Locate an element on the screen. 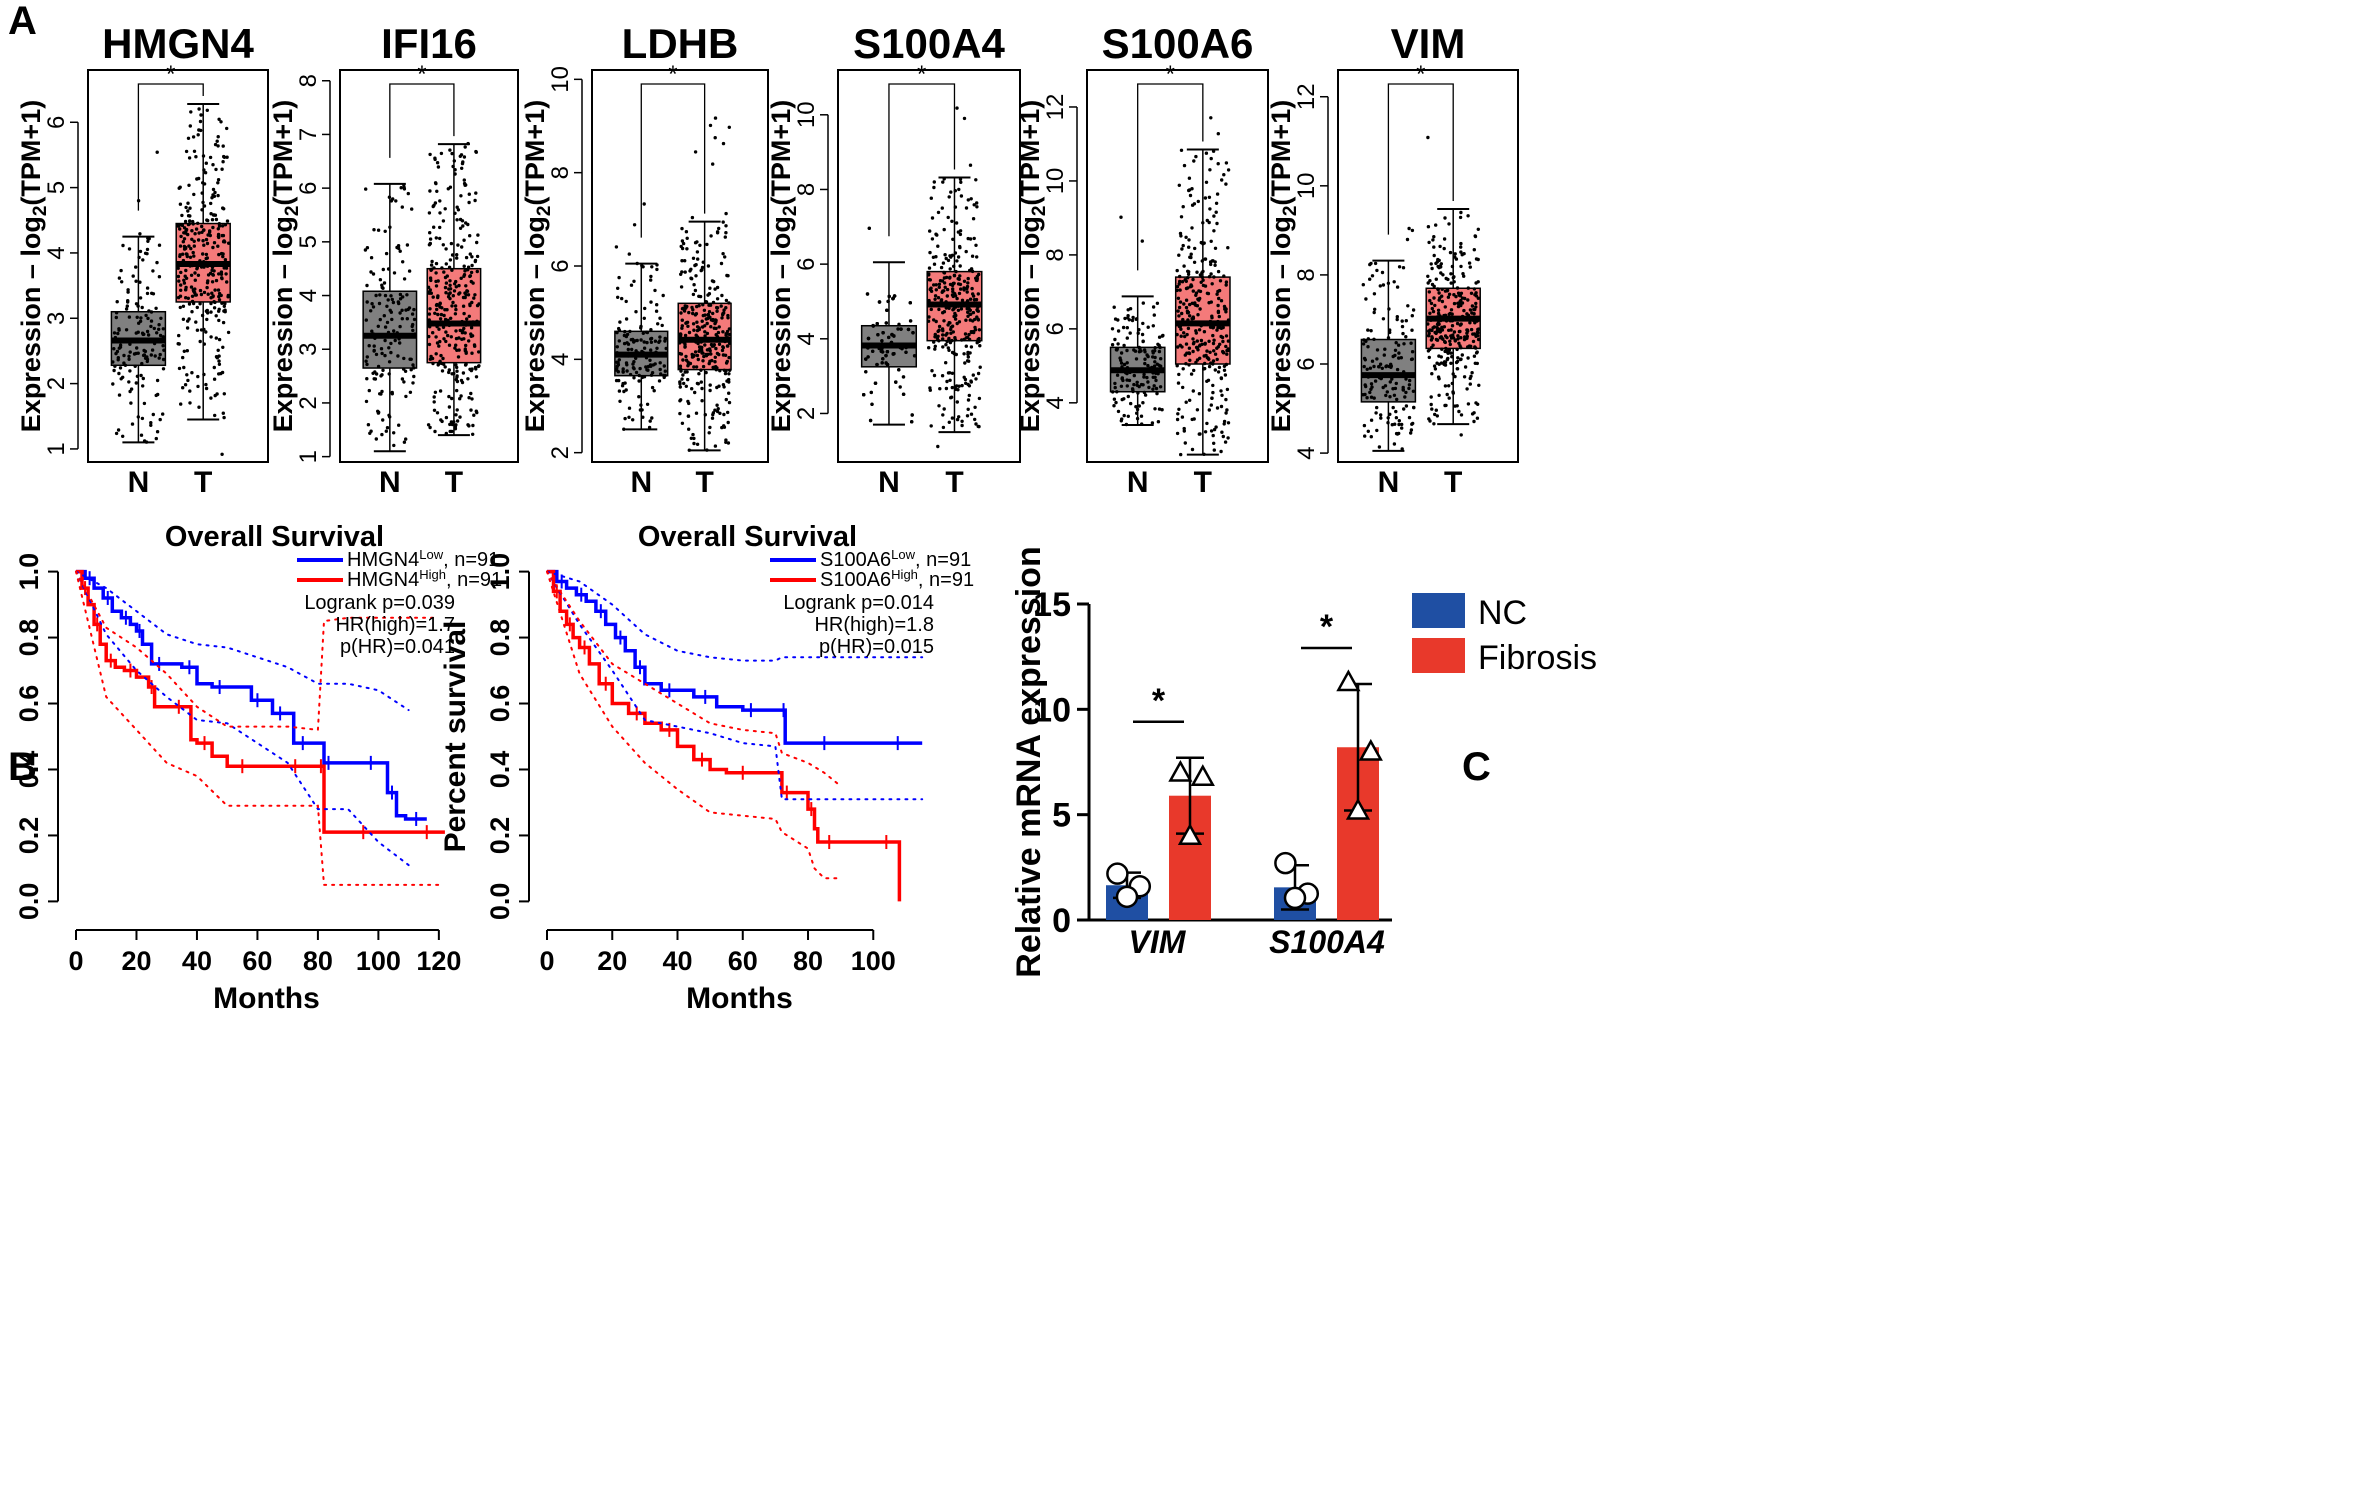  plot-frame is located at coordinates (1177, 266).